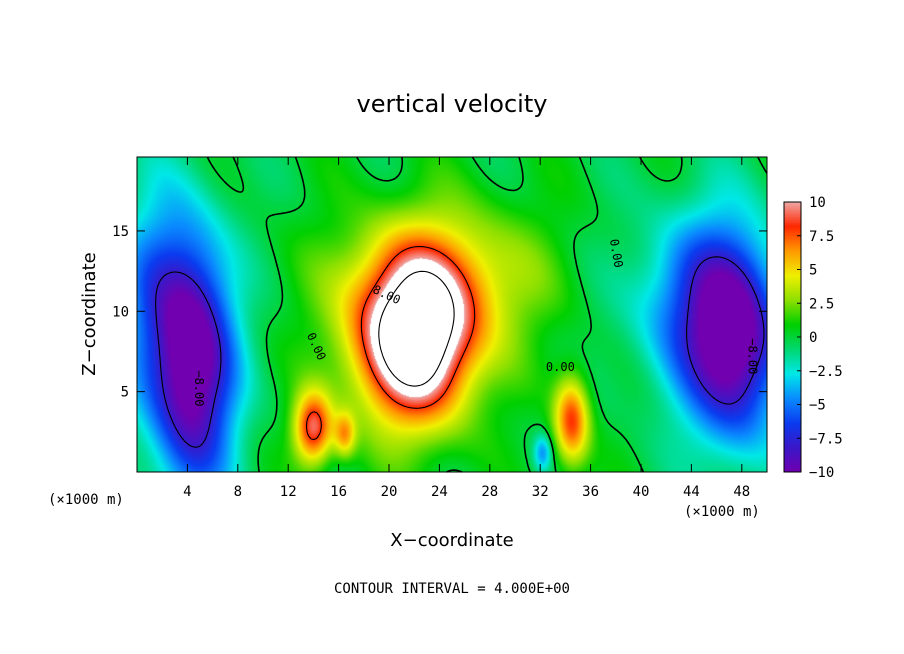 The image size is (904, 654). Describe the element at coordinates (451, 540) in the screenshot. I see `x-axis-label: X−coordinate` at that location.